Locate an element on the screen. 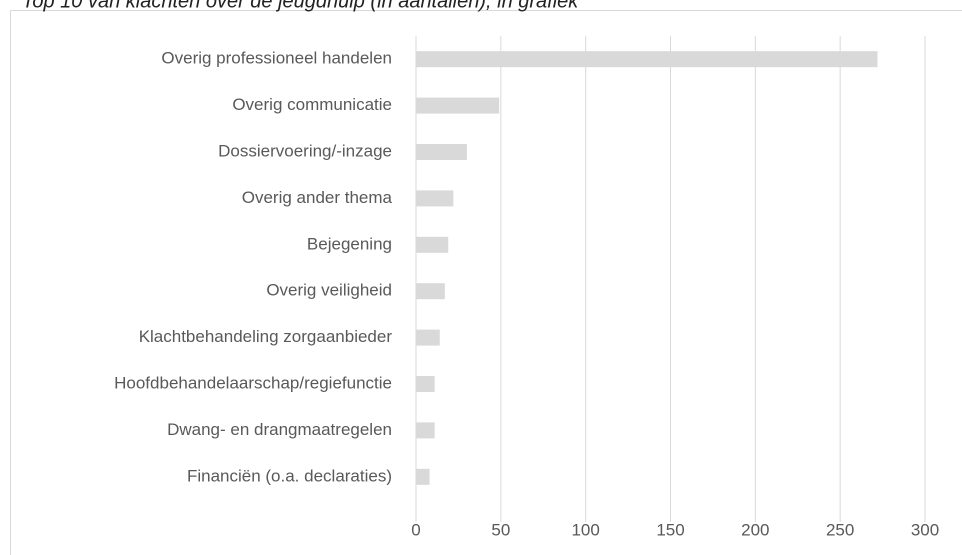 The image size is (962, 555). y-tick-label: Dwang- en drangmaatregelen is located at coordinates (279, 429).